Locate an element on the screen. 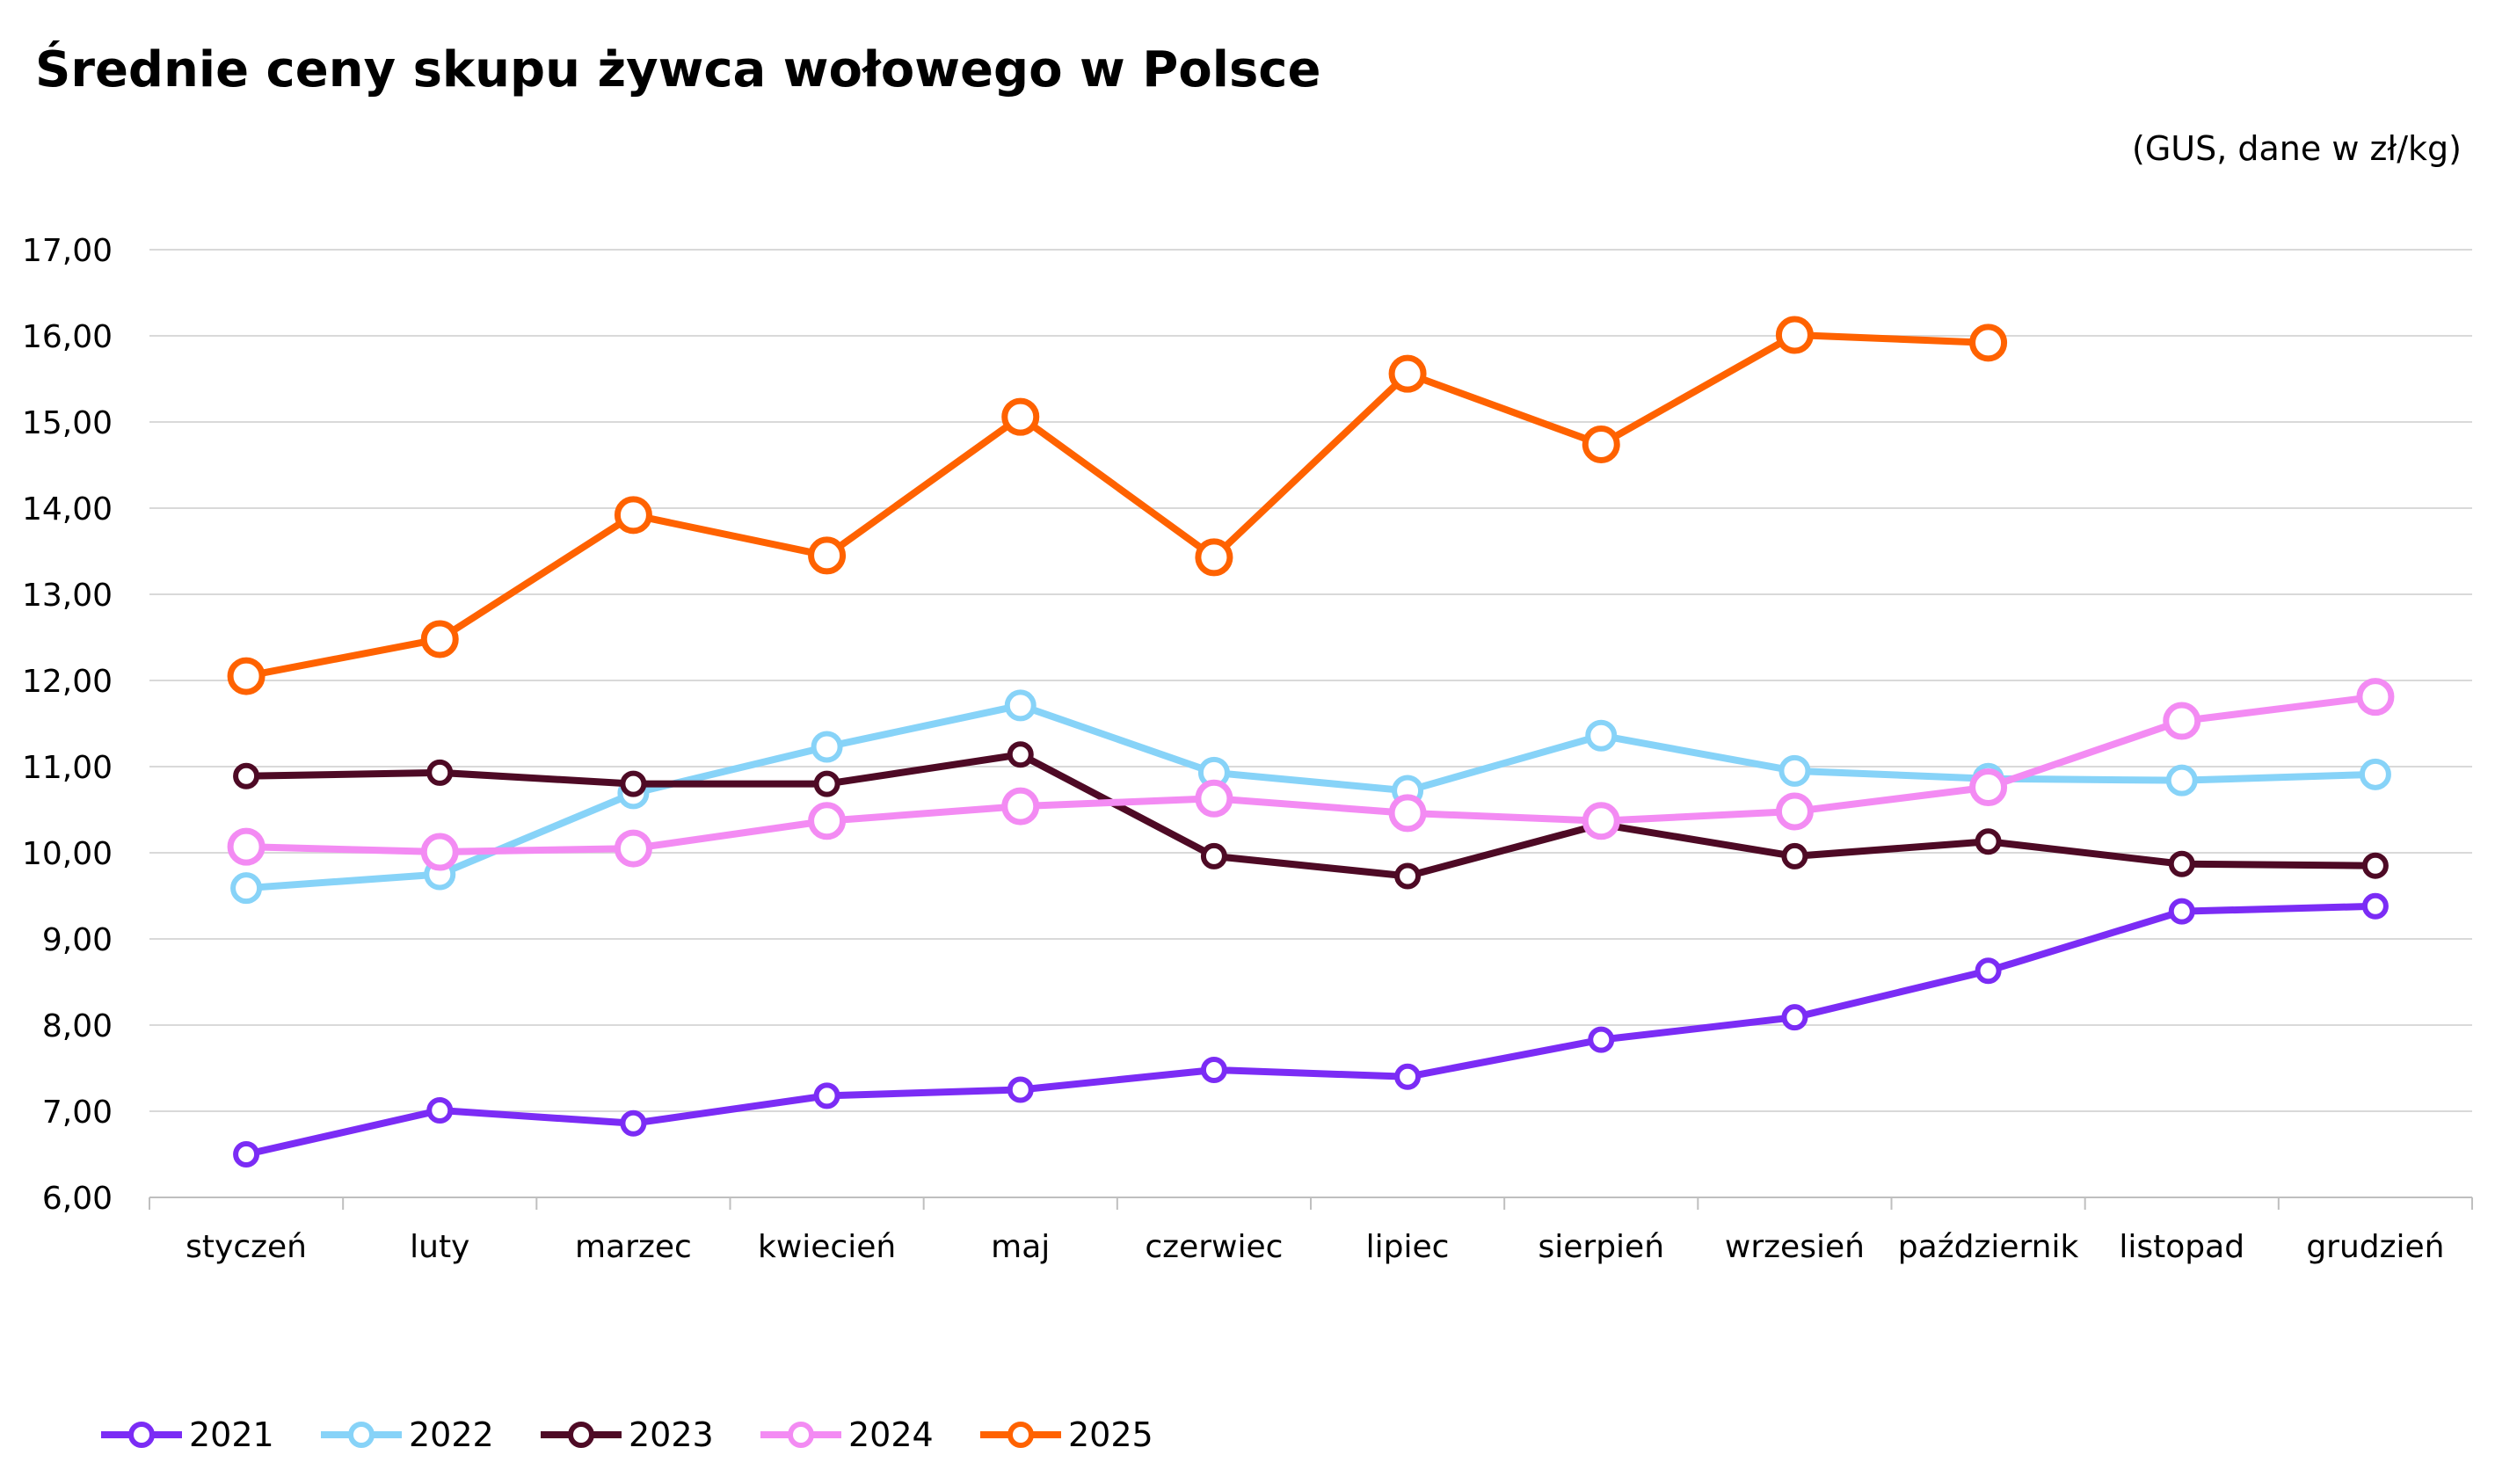  x-tick-label: grudzień is located at coordinates (2375, 1247).